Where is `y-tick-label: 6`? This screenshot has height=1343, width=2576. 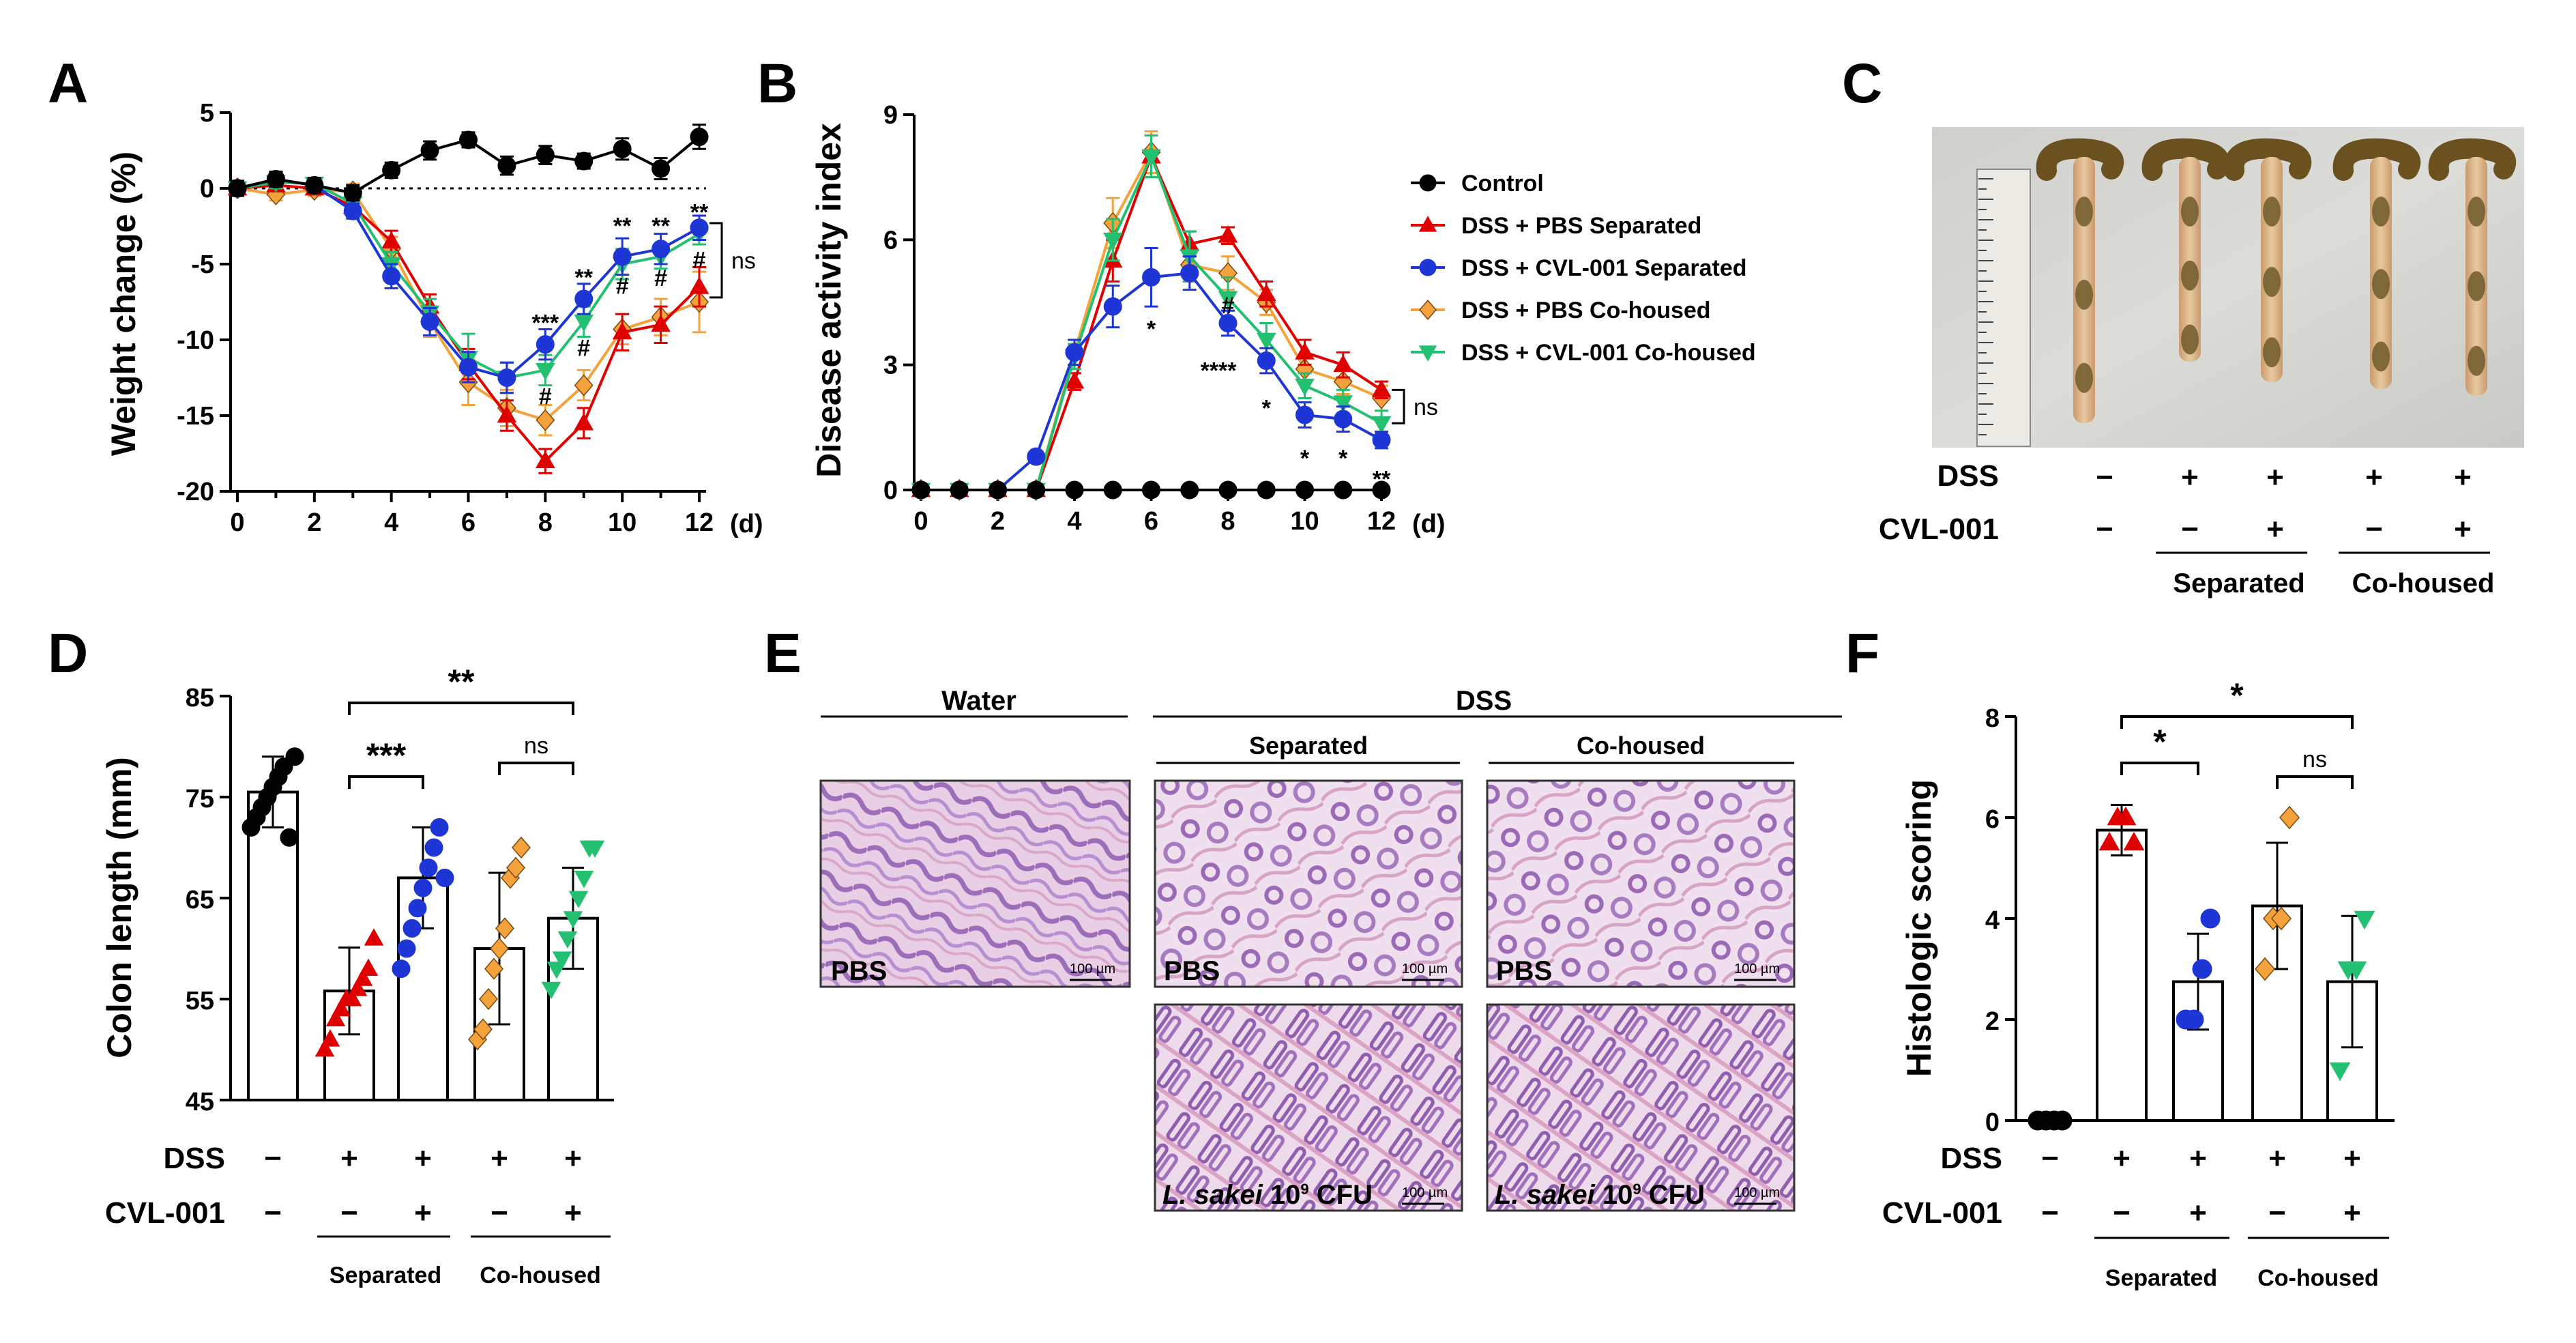
y-tick-label: 6 is located at coordinates (890, 240).